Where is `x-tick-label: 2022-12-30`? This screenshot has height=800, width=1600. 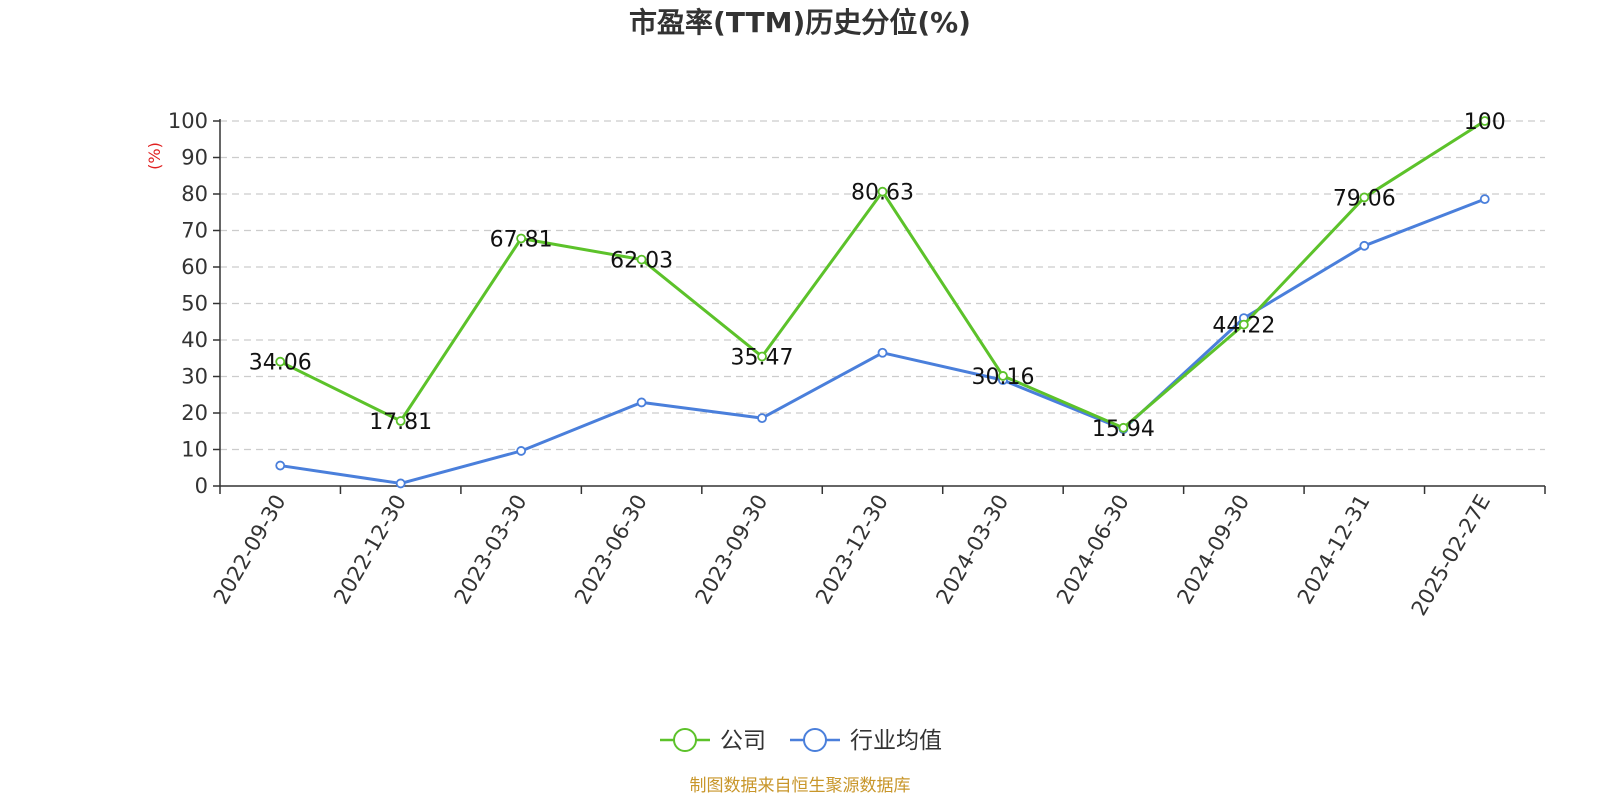
x-tick-label: 2022-12-30 is located at coordinates (370, 550).